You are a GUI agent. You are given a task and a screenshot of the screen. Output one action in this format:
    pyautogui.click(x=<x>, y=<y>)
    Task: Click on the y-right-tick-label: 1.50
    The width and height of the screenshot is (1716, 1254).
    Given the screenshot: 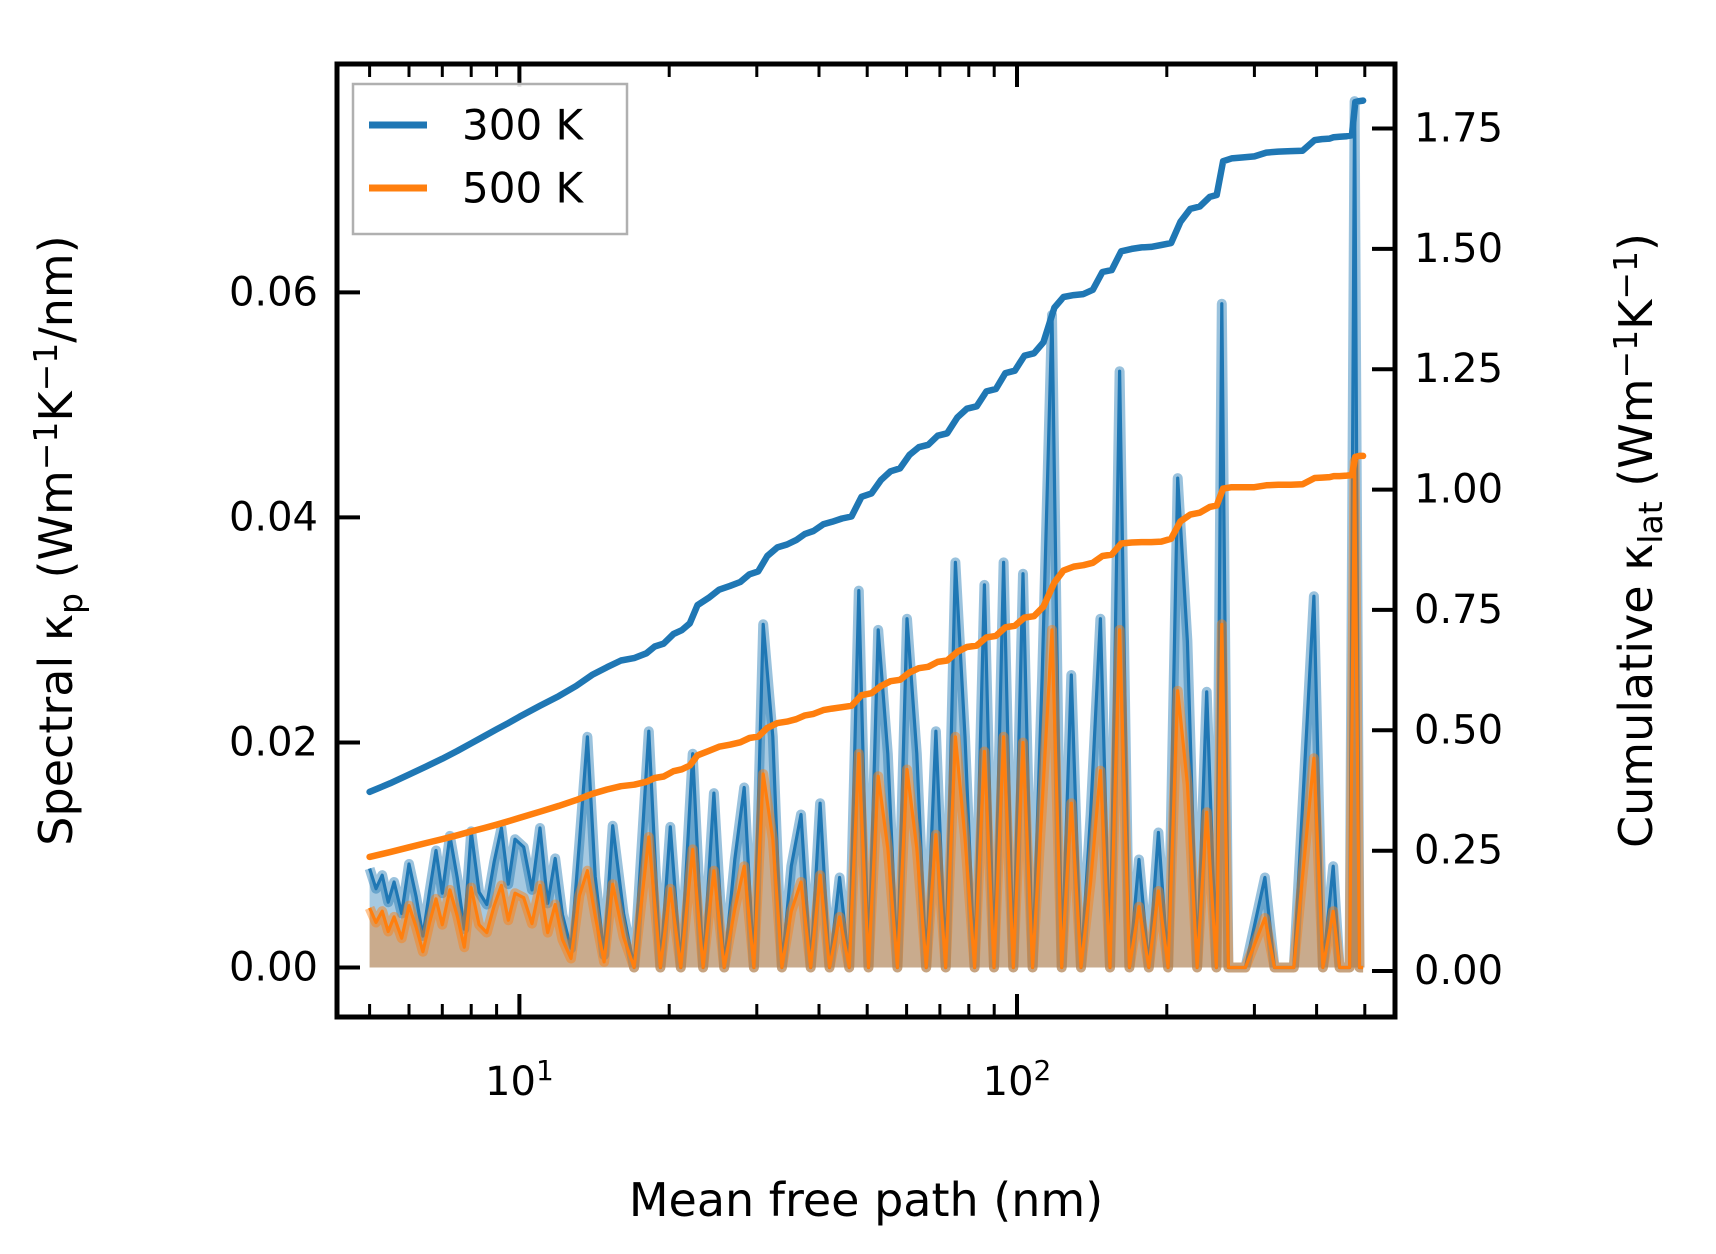 What is the action you would take?
    pyautogui.click(x=1458, y=249)
    